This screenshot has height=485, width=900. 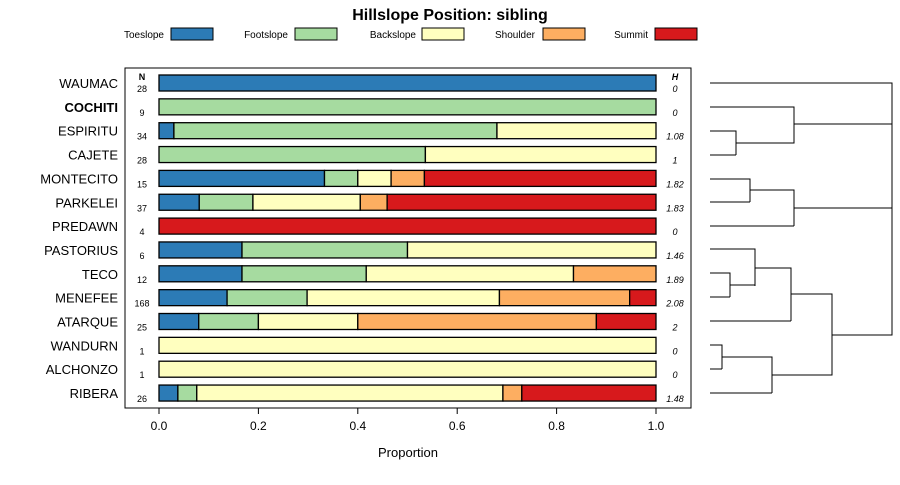 I want to click on row-n-value: 25, so click(x=142, y=328).